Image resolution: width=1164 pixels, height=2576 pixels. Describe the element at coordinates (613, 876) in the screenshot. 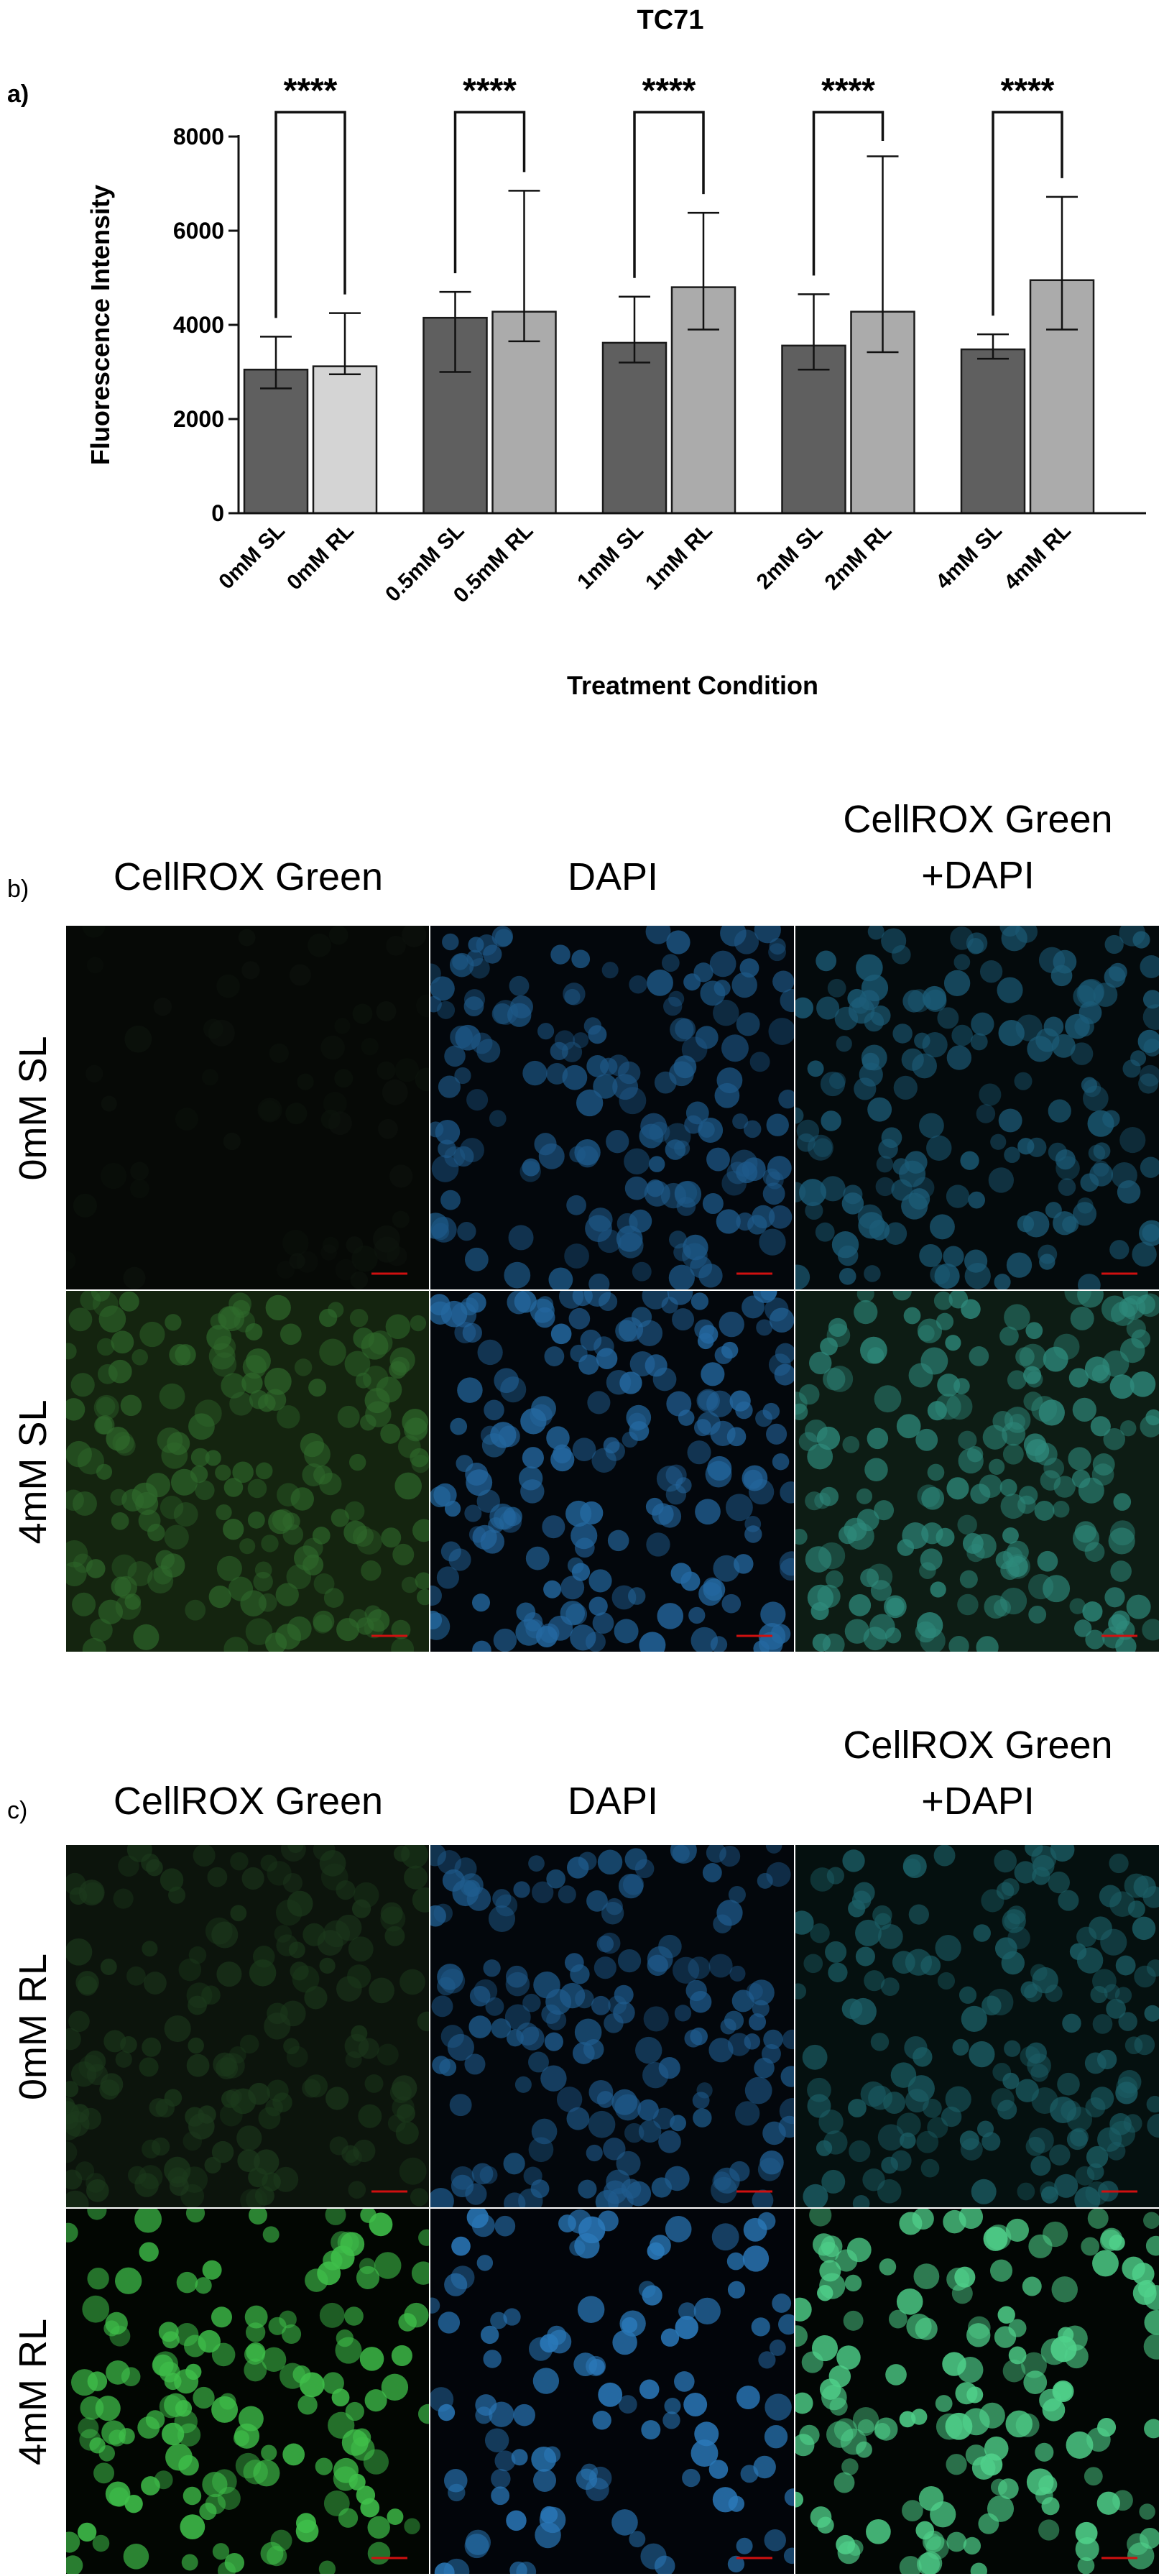

I see `column-header: DAPI` at that location.